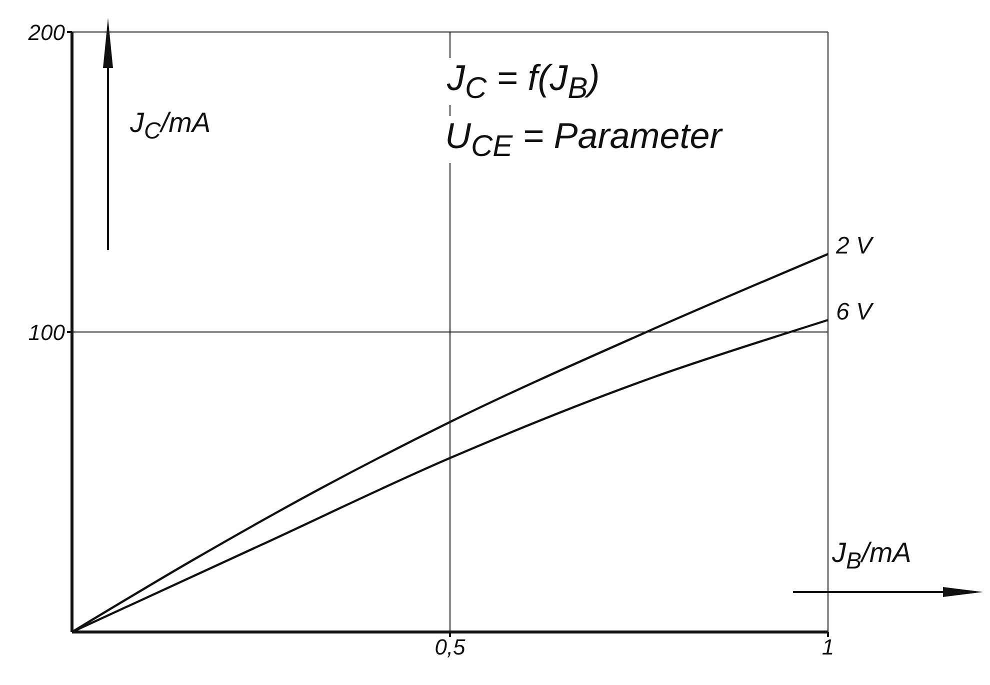  I want to click on text: U$_{CE}$ = Parameter, so click(583, 139).